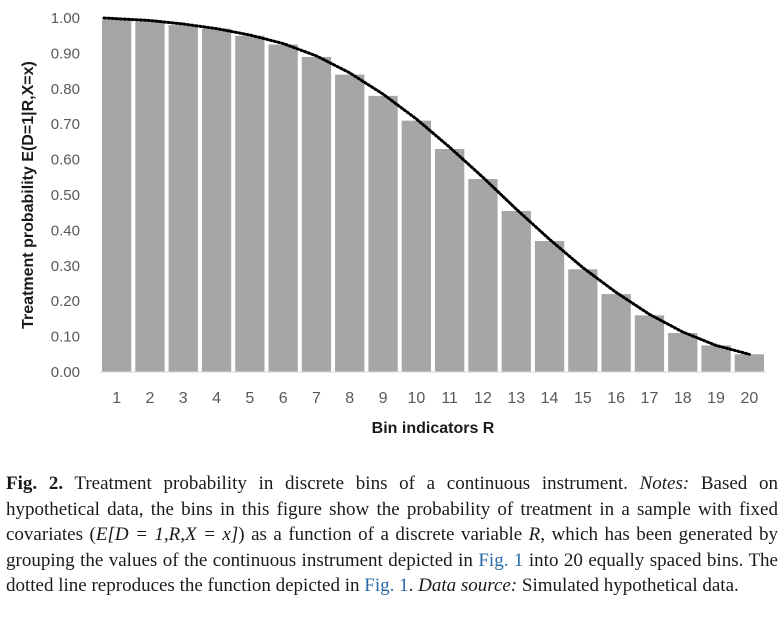 This screenshot has height=634, width=784. What do you see at coordinates (383, 398) in the screenshot?
I see `x-tick-label: 9` at bounding box center [383, 398].